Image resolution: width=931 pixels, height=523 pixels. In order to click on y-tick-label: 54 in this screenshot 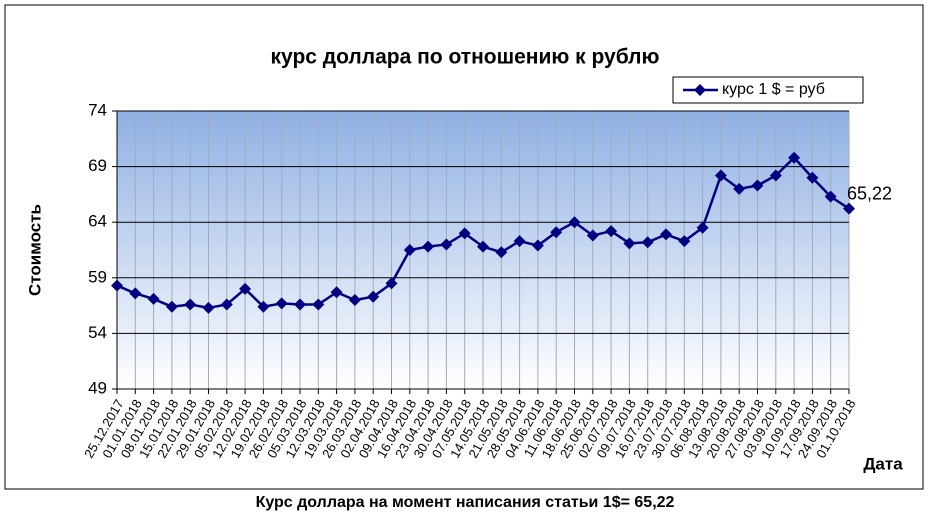, I will do `click(97, 332)`.